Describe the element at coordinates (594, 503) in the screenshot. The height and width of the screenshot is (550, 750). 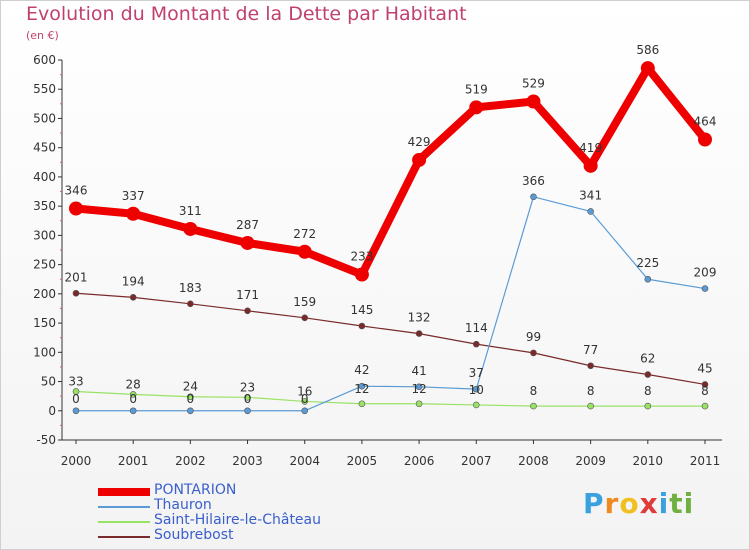
I see `logo-letter: P` at that location.